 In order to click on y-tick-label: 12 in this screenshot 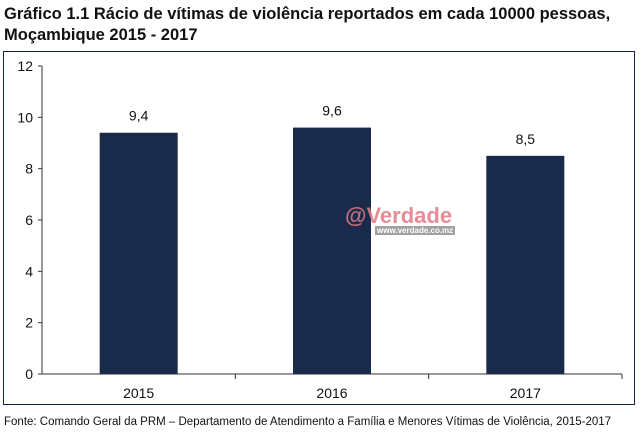, I will do `click(25, 66)`.